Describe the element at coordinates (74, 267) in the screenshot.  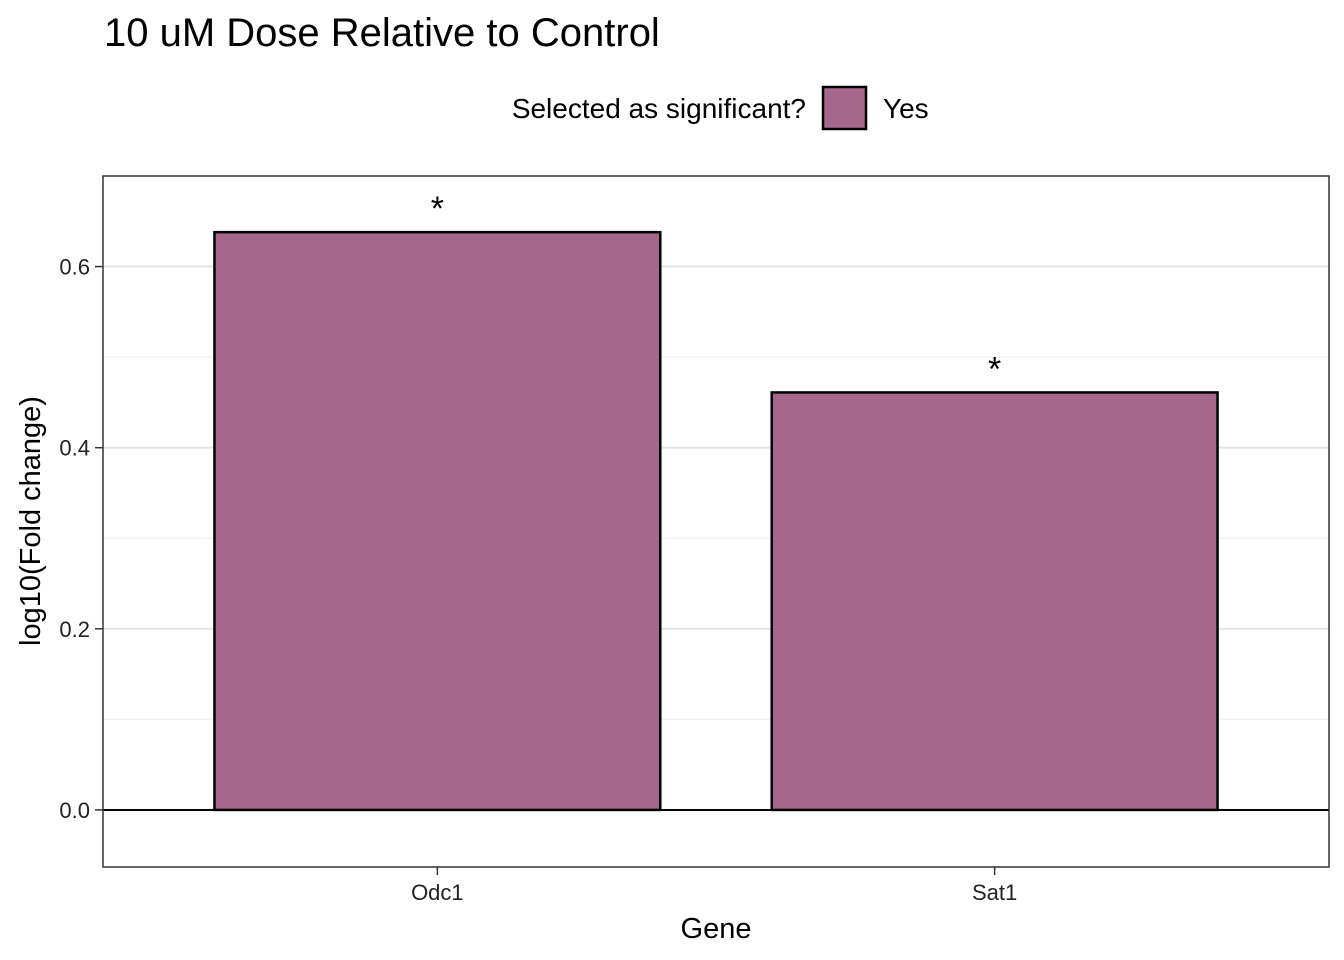
I see `y-tick-label: 0.6` at that location.